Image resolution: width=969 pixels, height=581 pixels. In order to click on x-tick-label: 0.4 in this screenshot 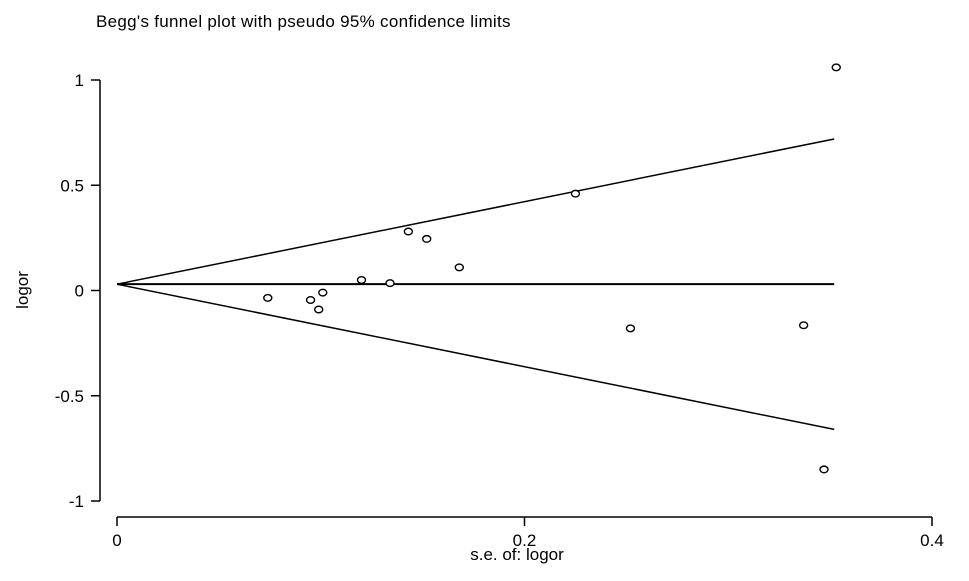, I will do `click(932, 540)`.